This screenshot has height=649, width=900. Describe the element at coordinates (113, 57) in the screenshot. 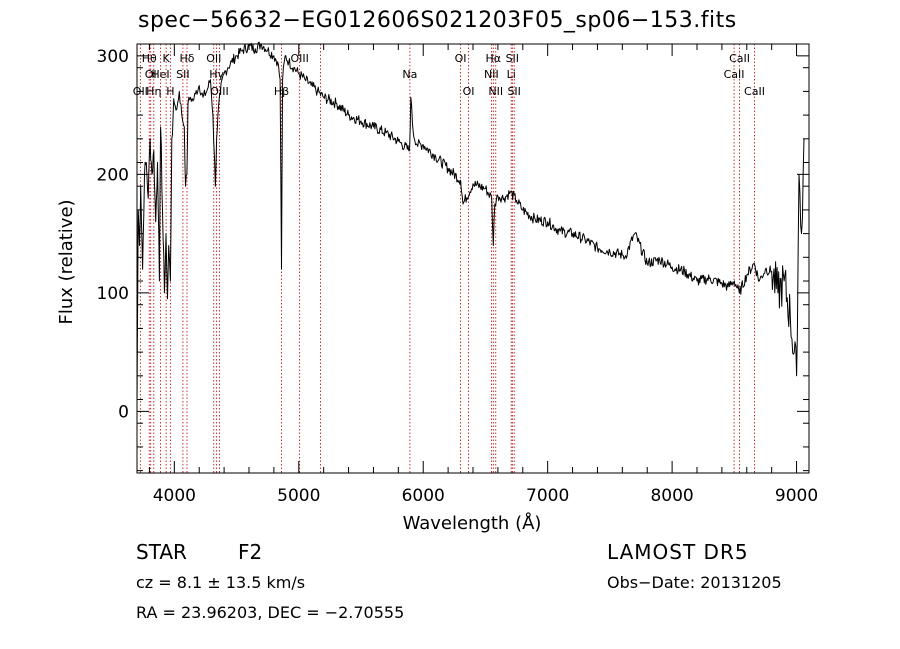

I see `y-tick-label: 300` at that location.